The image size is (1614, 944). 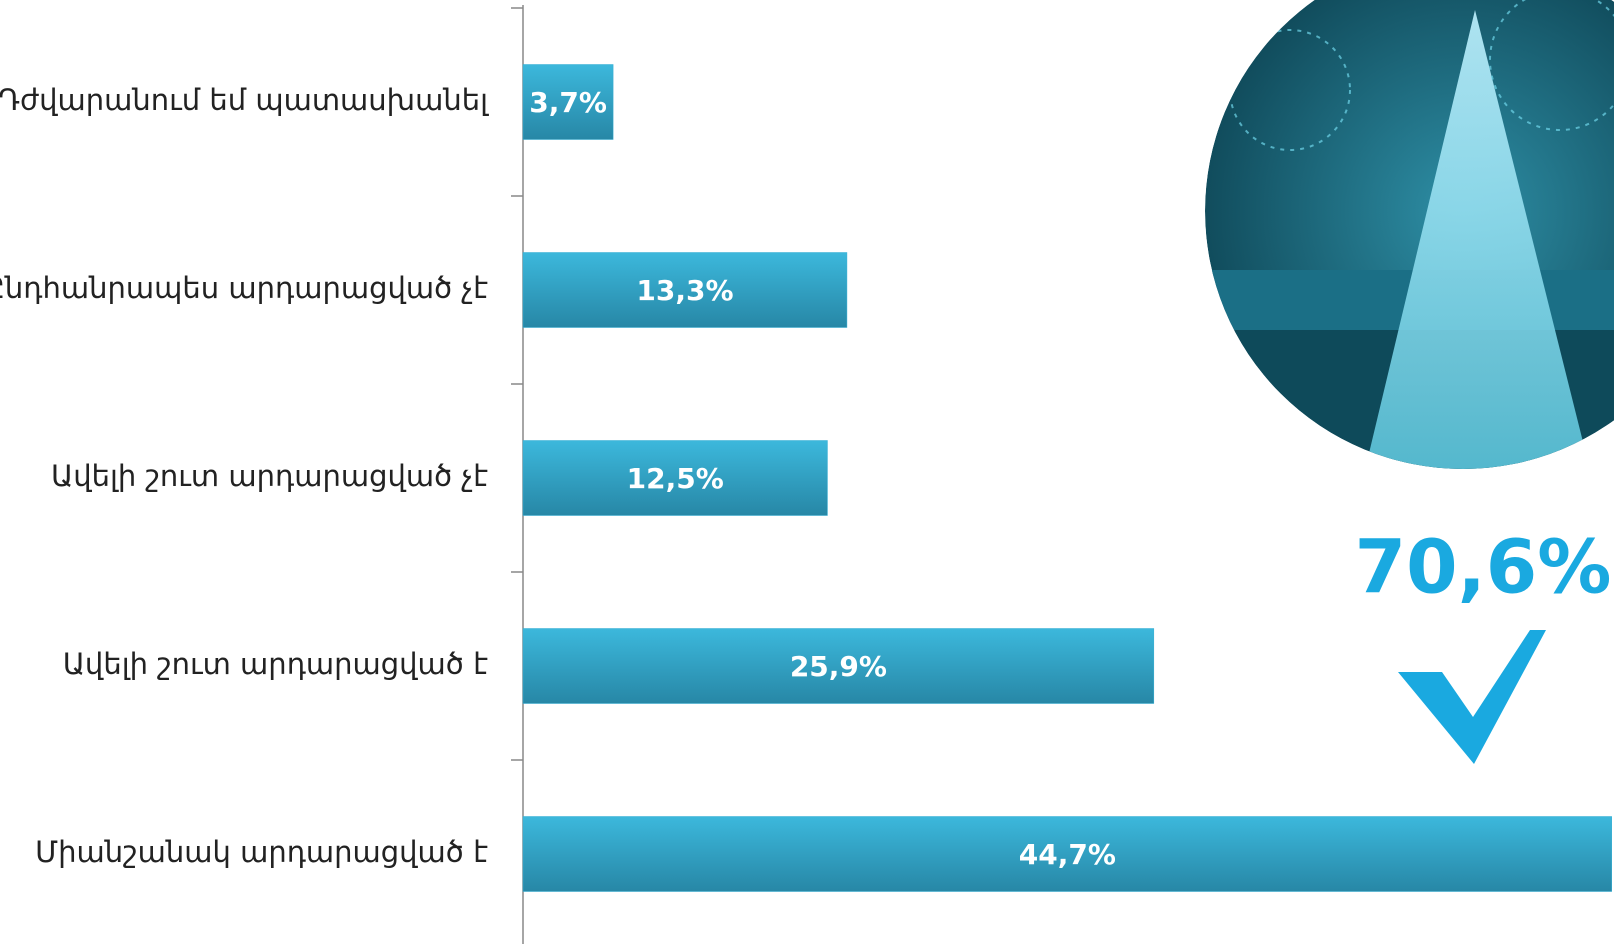 I want to click on y-tick-label: Դժվարանում եմ պատասխանել, so click(x=244, y=100).